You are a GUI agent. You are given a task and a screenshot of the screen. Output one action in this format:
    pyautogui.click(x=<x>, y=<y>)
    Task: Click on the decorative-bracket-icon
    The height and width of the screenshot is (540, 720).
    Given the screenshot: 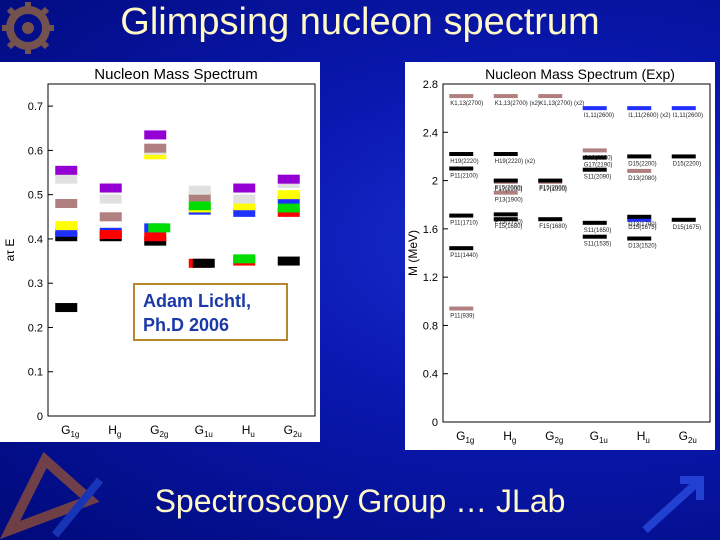 What is the action you would take?
    pyautogui.click(x=52, y=495)
    